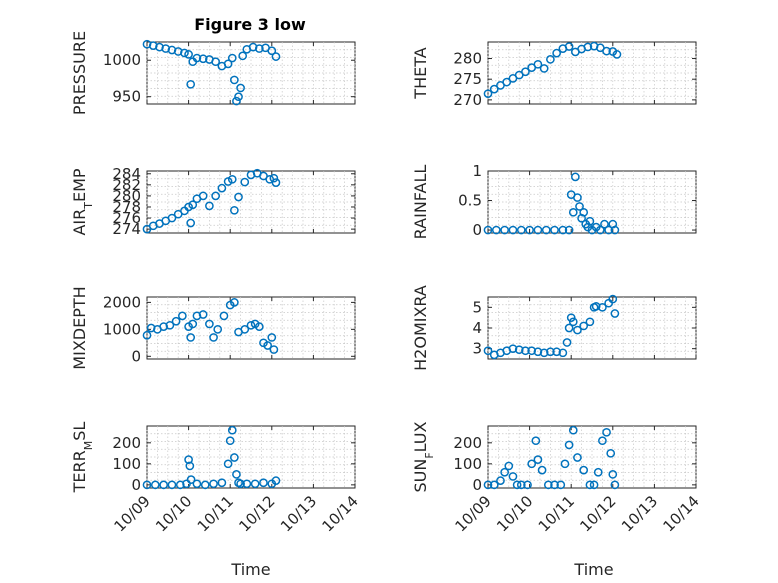 The height and width of the screenshot is (583, 778). Describe the element at coordinates (215, 513) in the screenshot. I see `x-tick-label: 10/11` at that location.